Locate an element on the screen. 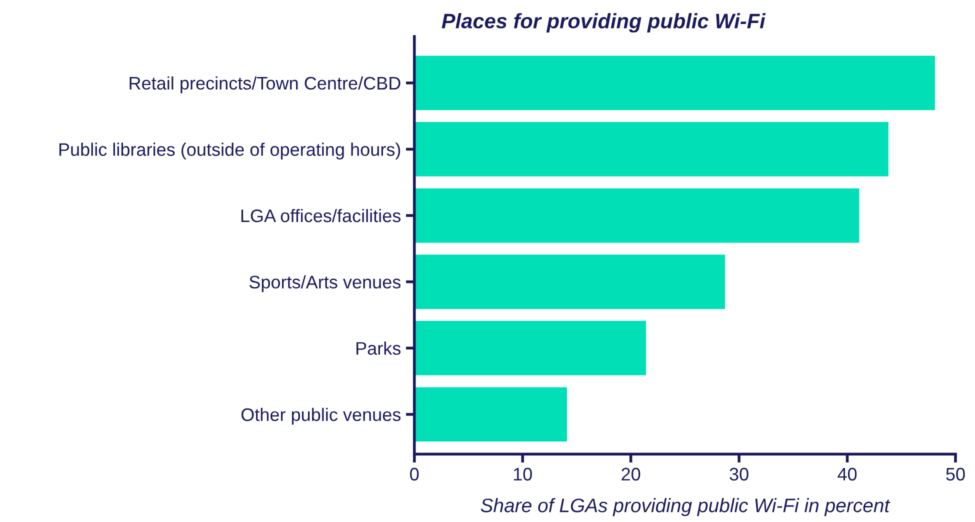  x-tick-label: 20 is located at coordinates (631, 474).